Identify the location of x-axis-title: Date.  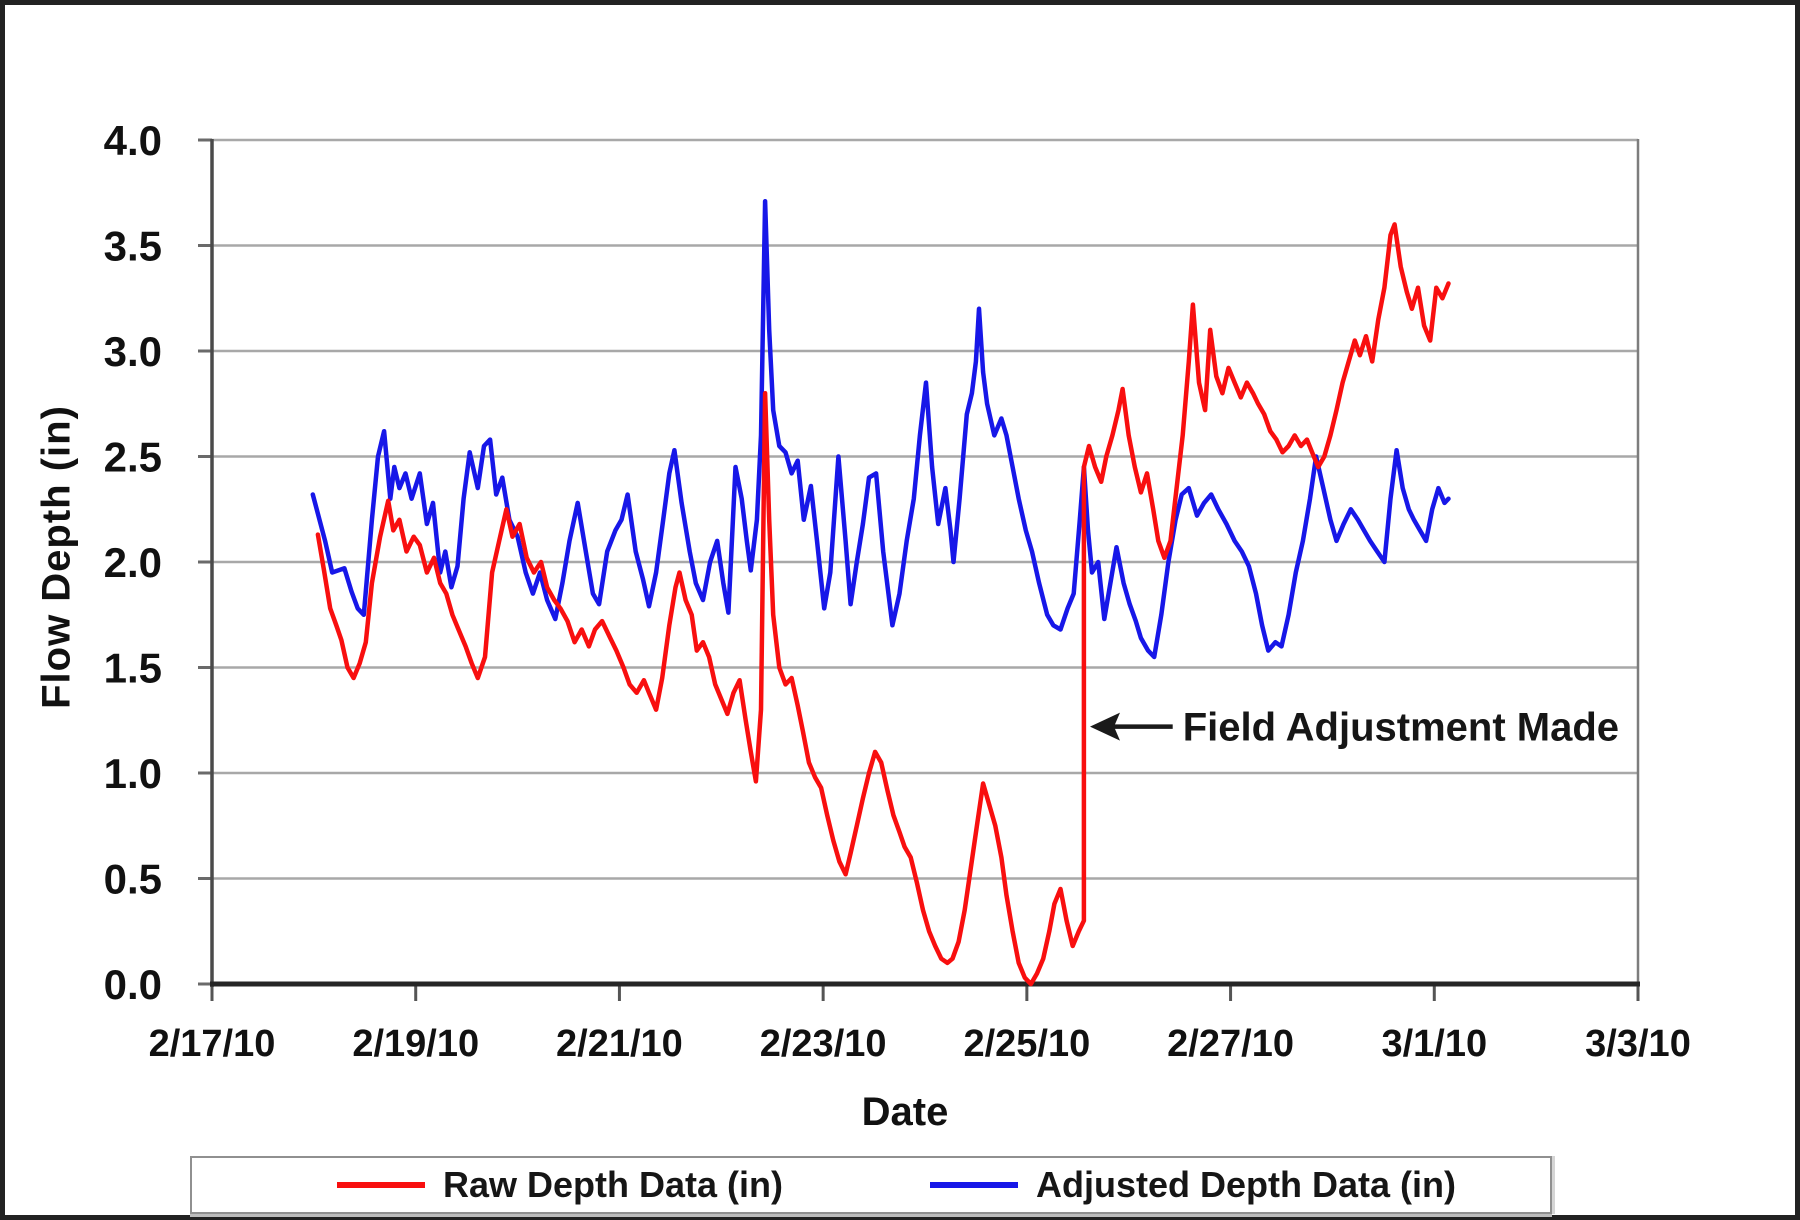
(905, 1112).